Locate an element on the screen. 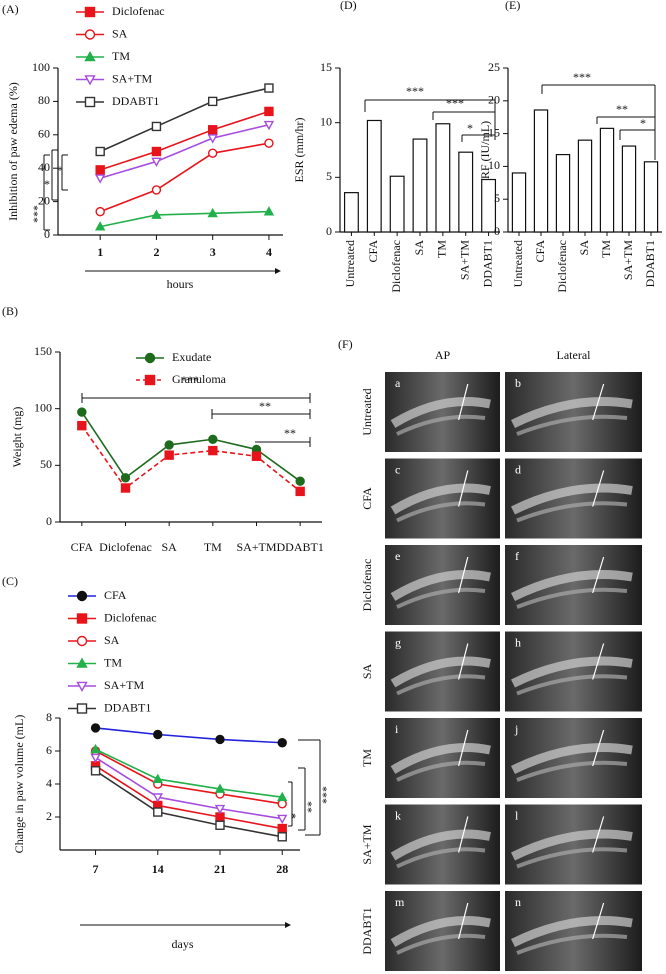  y-tick-label: 8 is located at coordinates (49, 717).